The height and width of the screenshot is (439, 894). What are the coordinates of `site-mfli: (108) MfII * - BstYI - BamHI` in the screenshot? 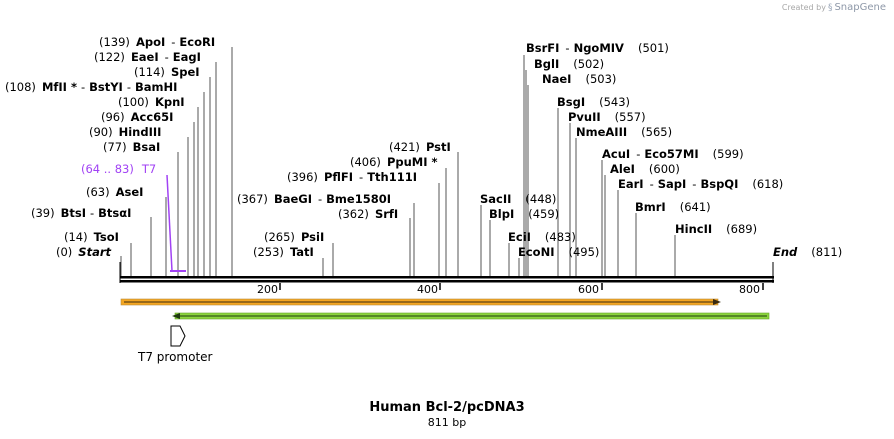 It's located at (91, 87).